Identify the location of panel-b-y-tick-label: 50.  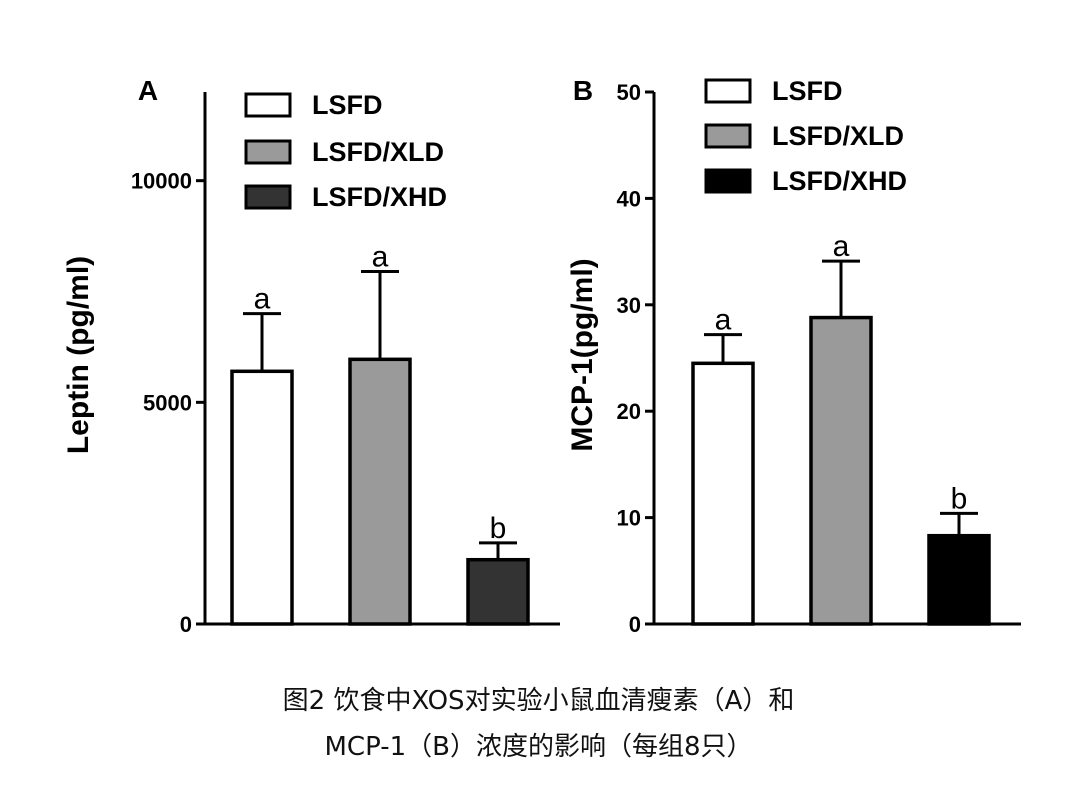
(629, 92).